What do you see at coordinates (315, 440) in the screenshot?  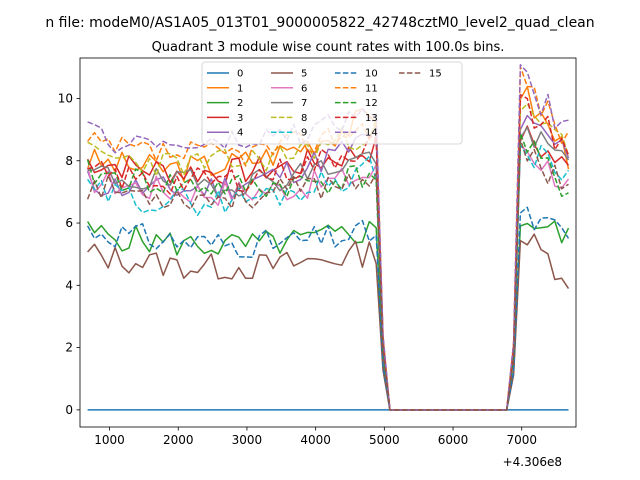 I see `x-tick-label: 4000` at bounding box center [315, 440].